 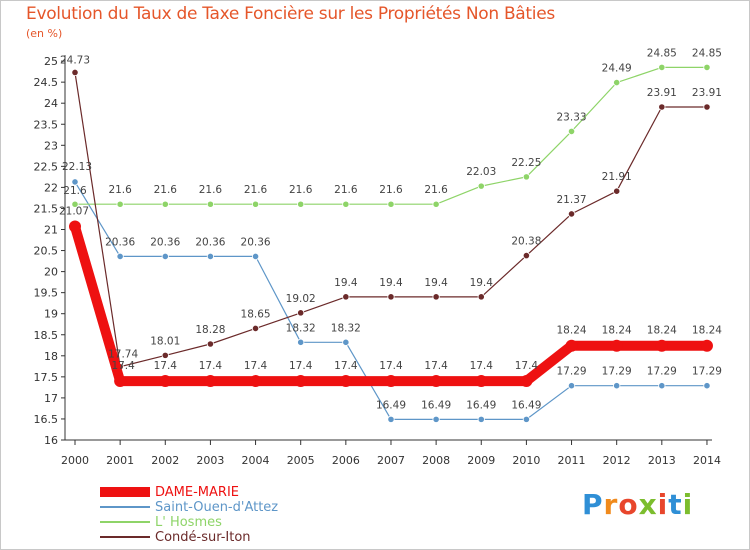 I want to click on legend-label: Condé-sur-Iton, so click(x=203, y=537).